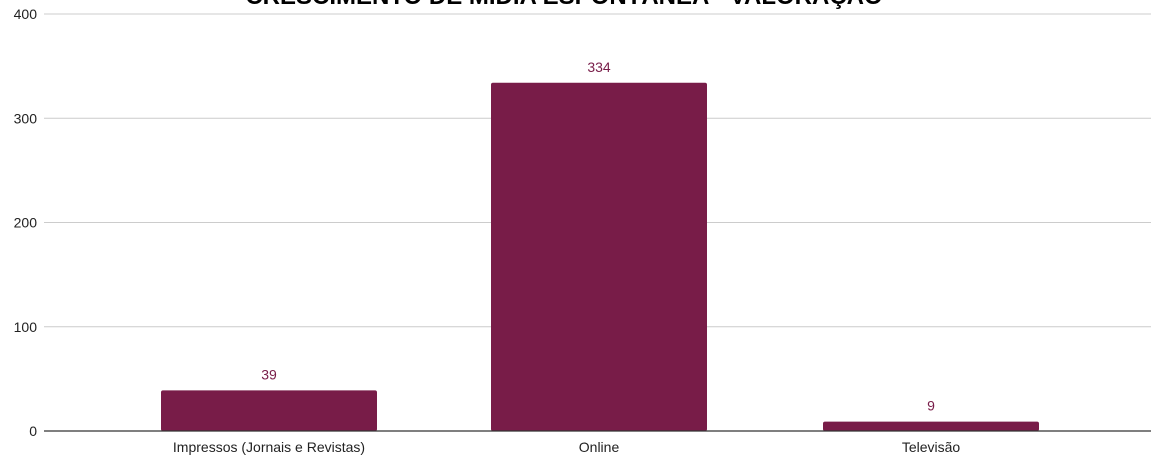 The width and height of the screenshot is (1151, 462). I want to click on x-category-label: Televisão, so click(931, 447).